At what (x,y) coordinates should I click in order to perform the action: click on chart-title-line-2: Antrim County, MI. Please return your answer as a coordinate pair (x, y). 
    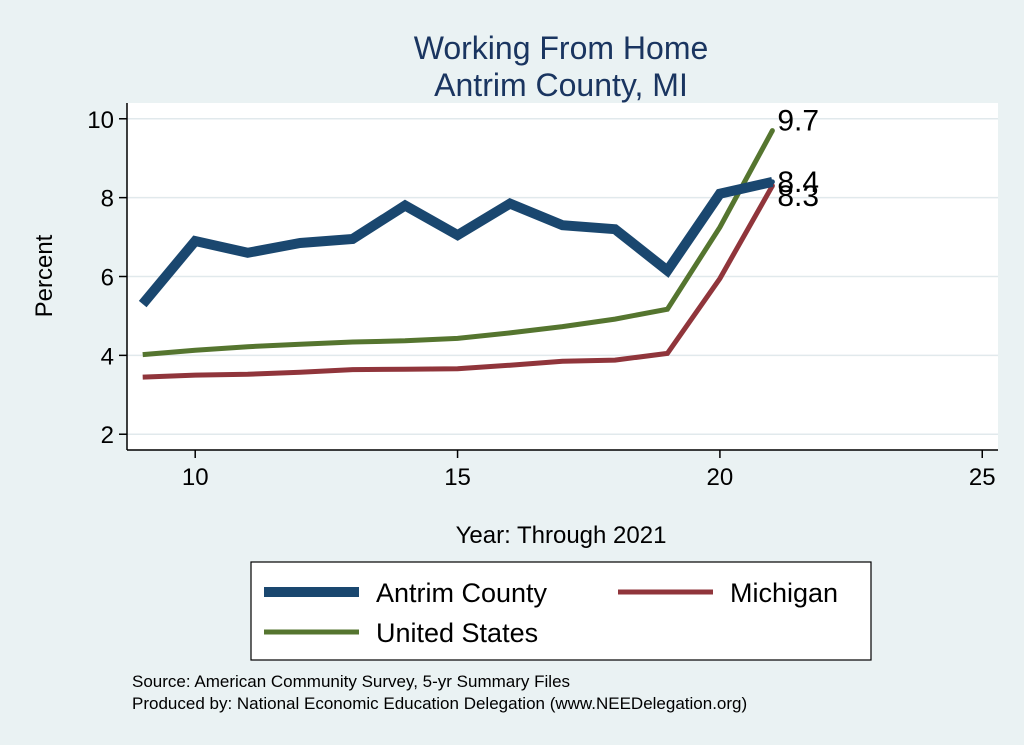
    Looking at the image, I should click on (561, 85).